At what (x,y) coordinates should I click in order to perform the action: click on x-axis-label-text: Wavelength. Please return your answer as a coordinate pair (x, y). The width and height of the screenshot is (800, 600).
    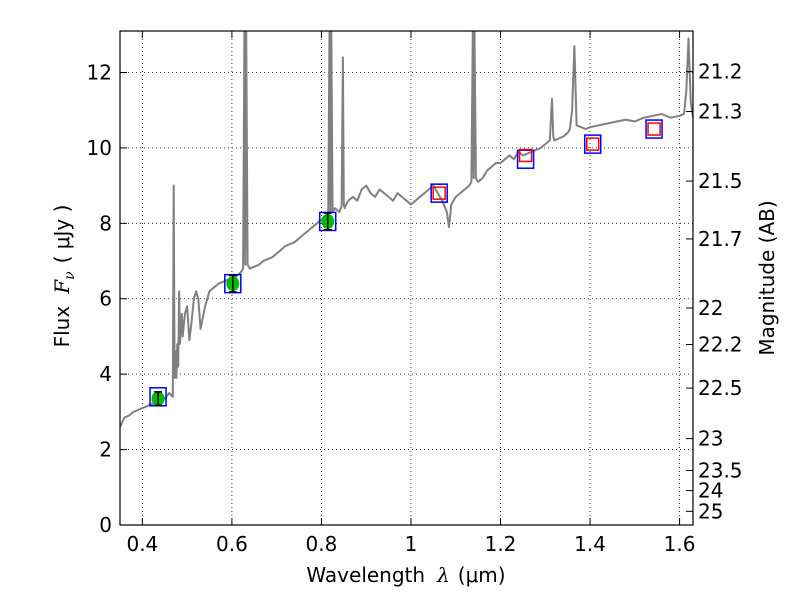
    Looking at the image, I should click on (365, 575).